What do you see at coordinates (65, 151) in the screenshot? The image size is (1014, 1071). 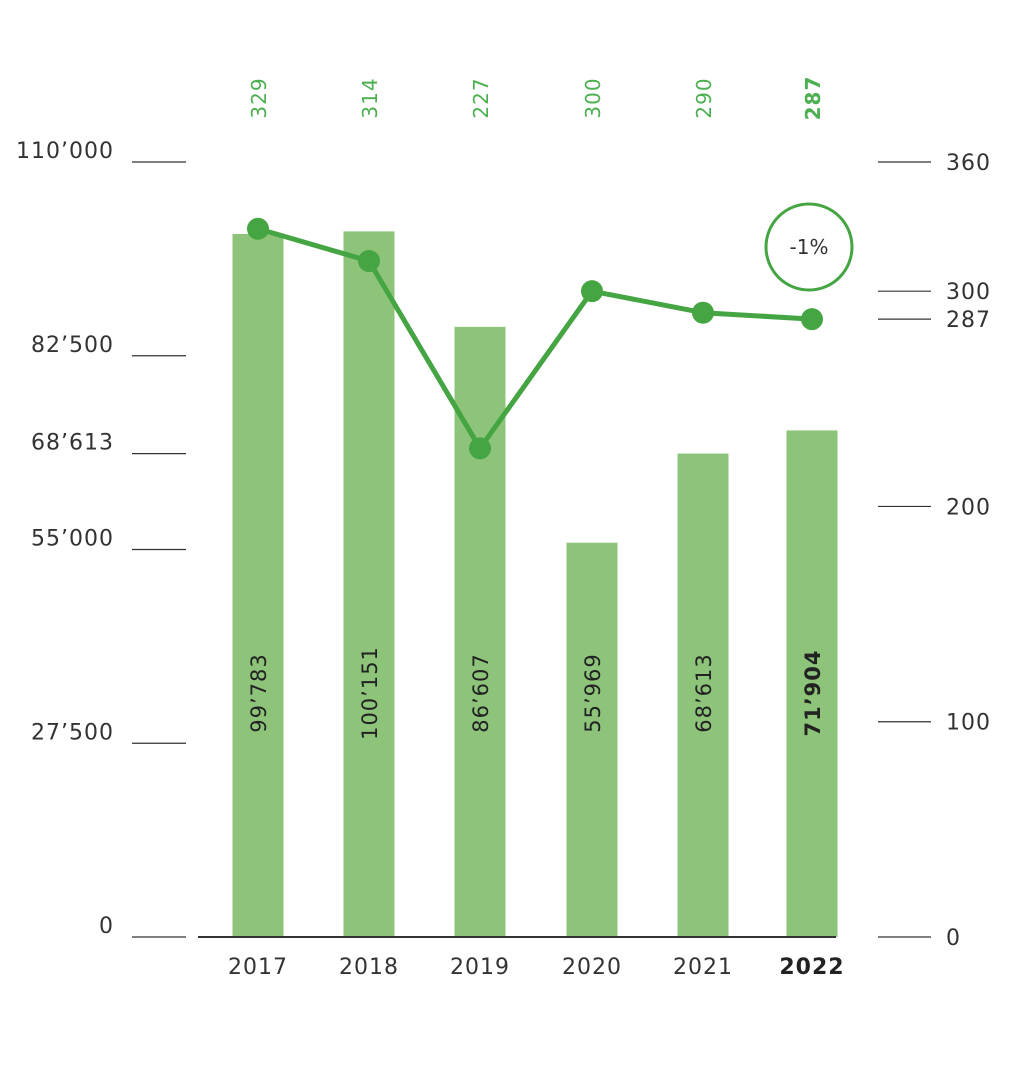 I see `left-axis-tick-label: 110’000` at bounding box center [65, 151].